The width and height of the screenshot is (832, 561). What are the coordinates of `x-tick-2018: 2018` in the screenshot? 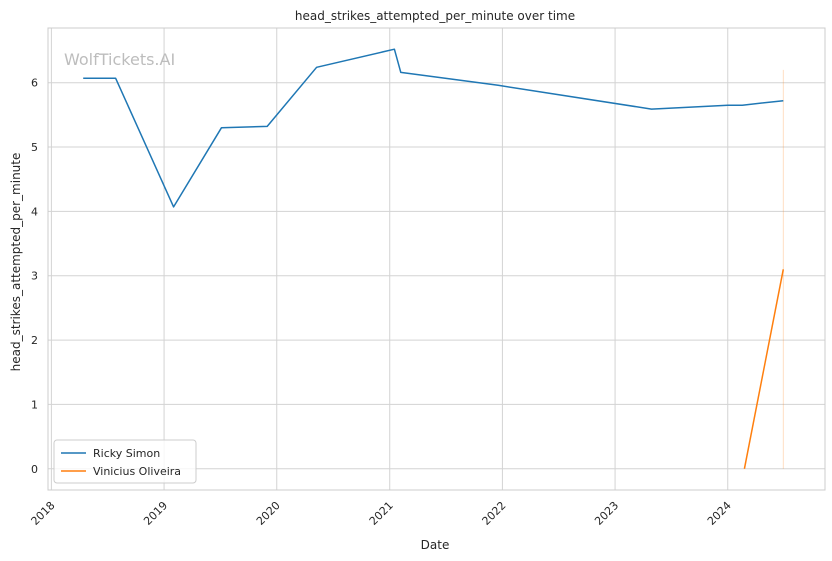 It's located at (43, 513).